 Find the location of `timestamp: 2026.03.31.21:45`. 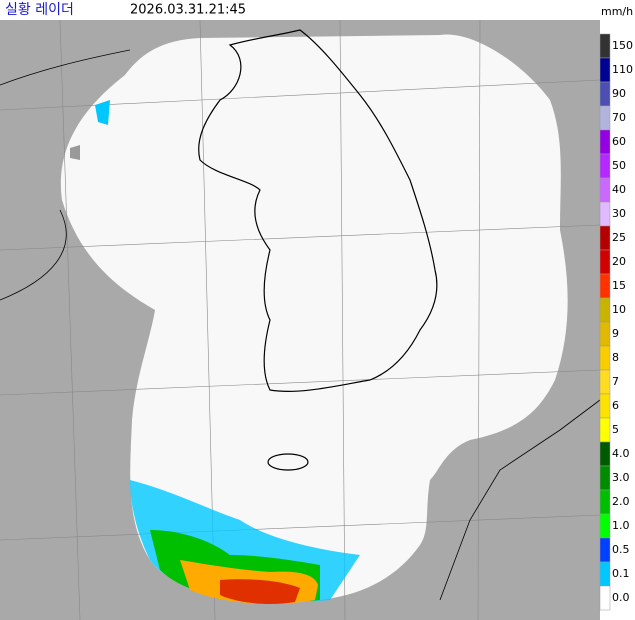

timestamp: 2026.03.31.21:45 is located at coordinates (188, 10).